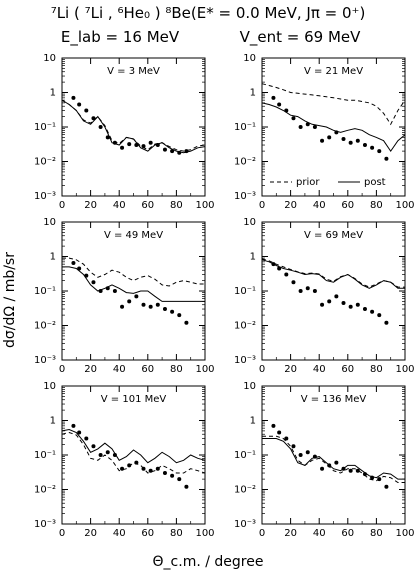  What do you see at coordinates (375, 182) in the screenshot?
I see `legend-post-label: post` at bounding box center [375, 182].